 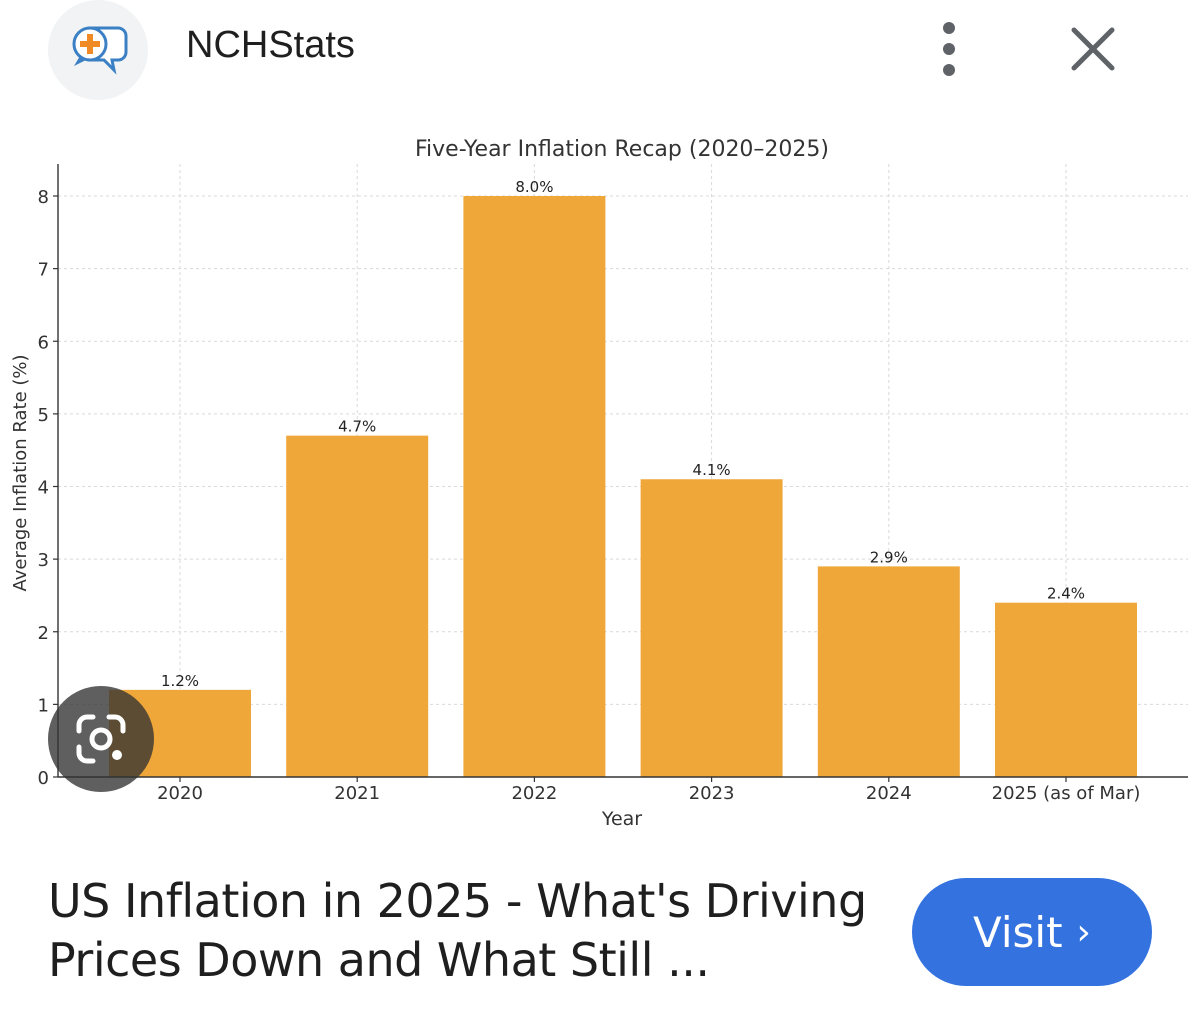 What do you see at coordinates (534, 187) in the screenshot?
I see `bar-data-label: 8.0%` at bounding box center [534, 187].